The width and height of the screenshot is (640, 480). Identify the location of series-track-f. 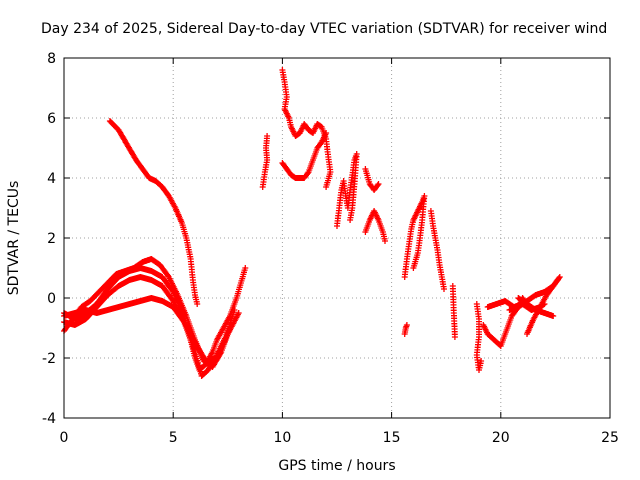
(265, 161).